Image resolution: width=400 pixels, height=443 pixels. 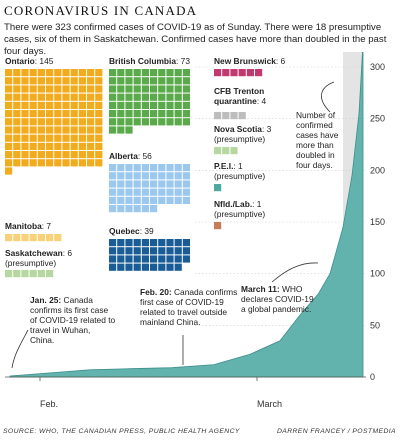 I want to click on waffle-square-nova-scotia, so click(x=234, y=151).